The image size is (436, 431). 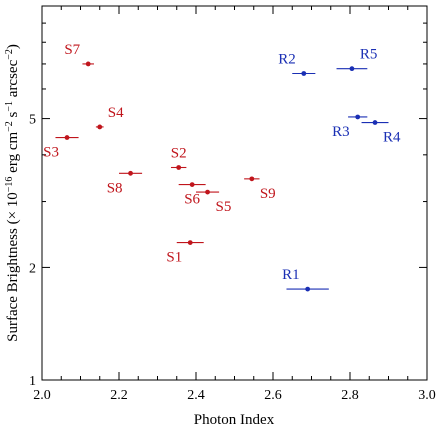 What do you see at coordinates (67, 137) in the screenshot?
I see `point-s3` at bounding box center [67, 137].